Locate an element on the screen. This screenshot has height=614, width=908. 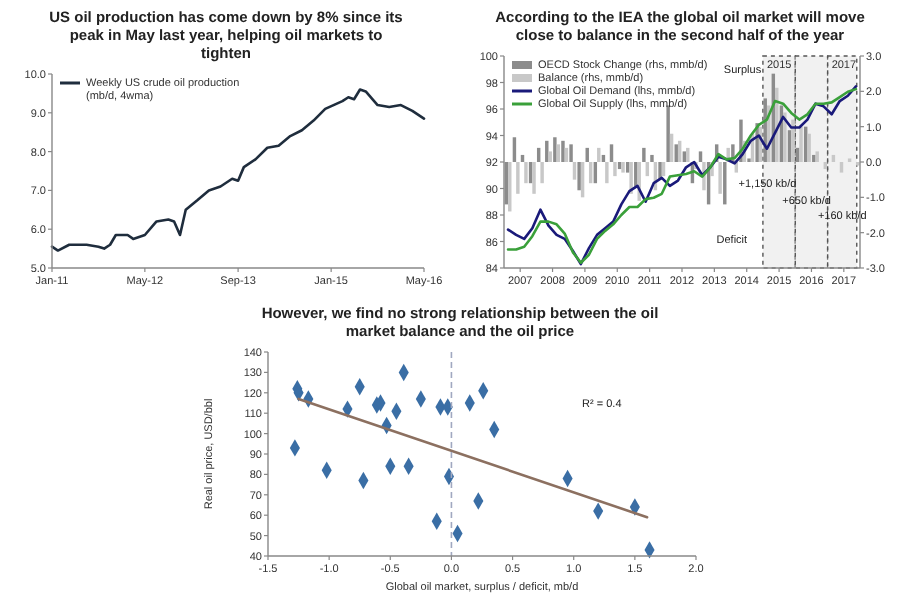
line-series is located at coordinates (238, 170).